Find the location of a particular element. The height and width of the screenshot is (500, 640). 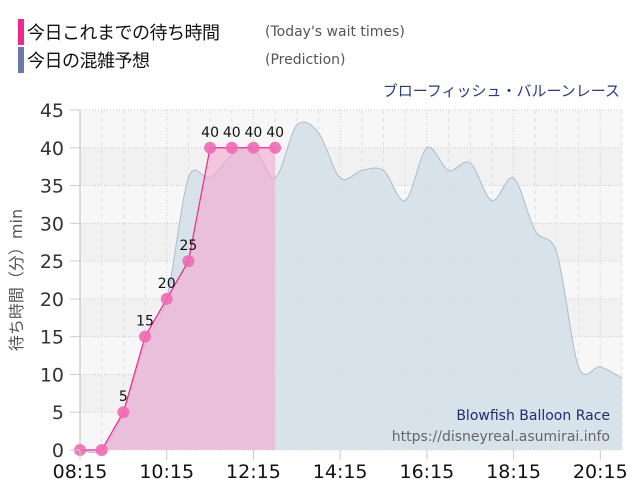

data-label: 25 is located at coordinates (188, 246).